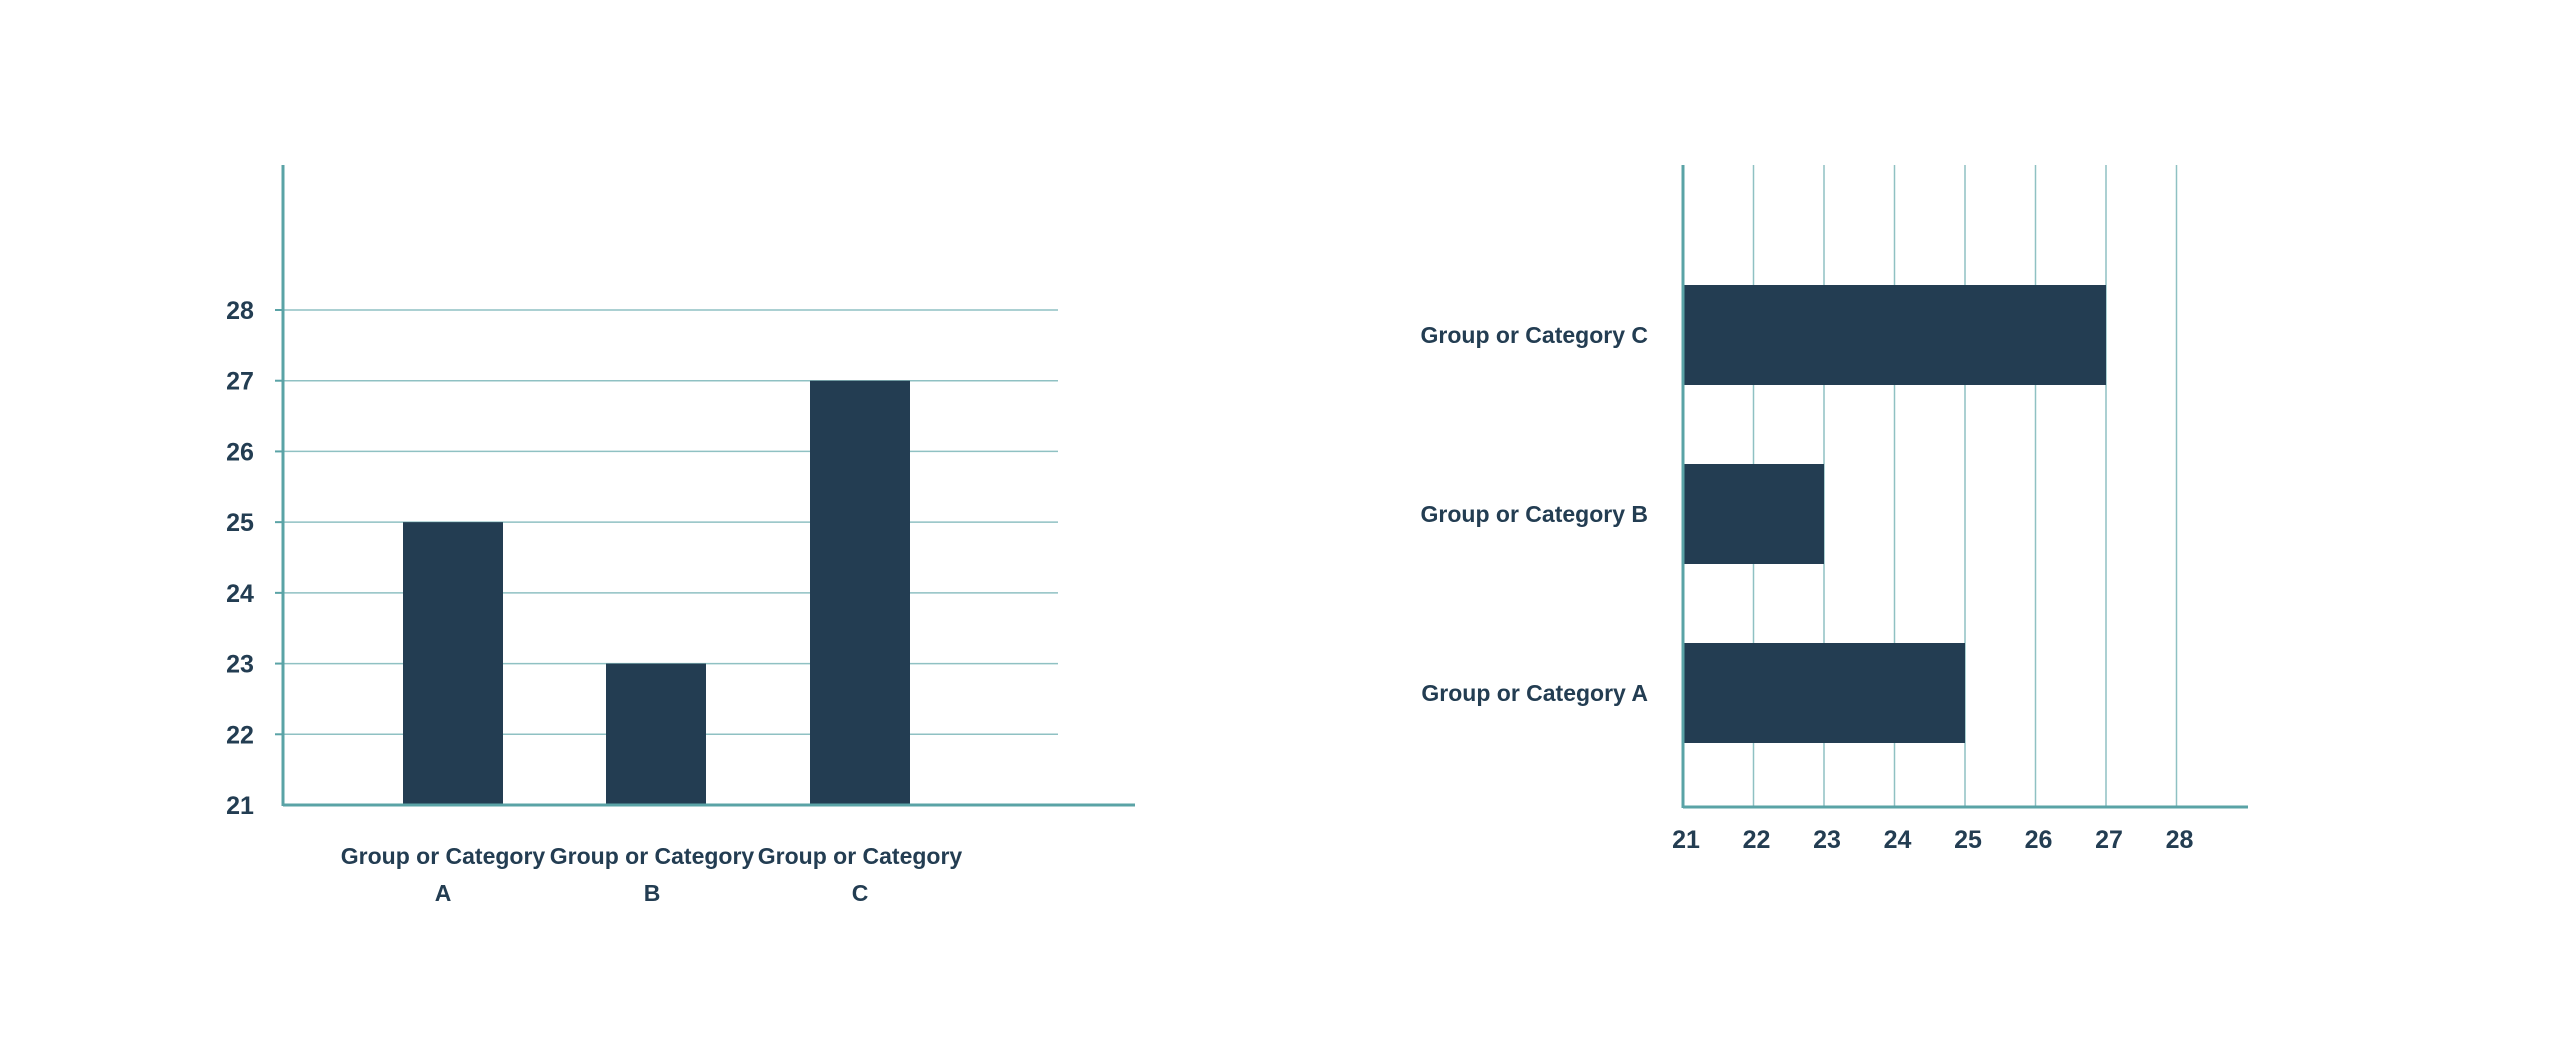 The height and width of the screenshot is (1042, 2560). I want to click on x-tick-label: 25, so click(1968, 840).